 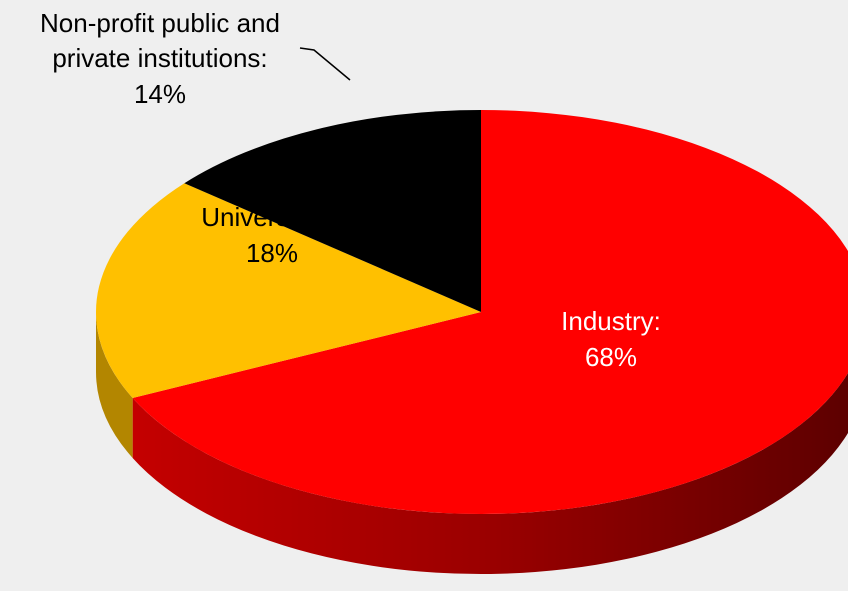 I want to click on slice-label-universities: Universities:, so click(x=272, y=217).